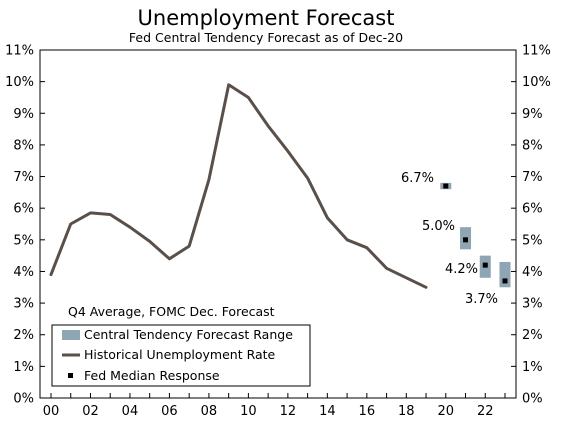 The height and width of the screenshot is (425, 582). Describe the element at coordinates (532, 304) in the screenshot. I see `y-tick-label-right: 3%` at that location.